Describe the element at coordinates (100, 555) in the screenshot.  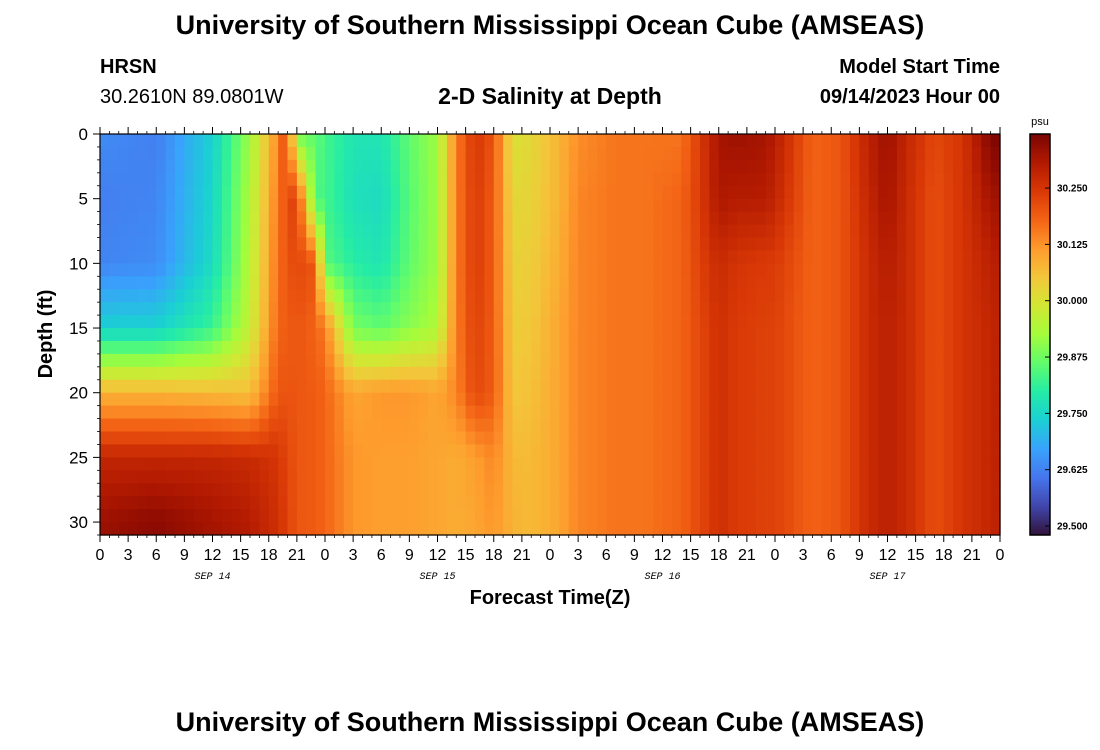
I see `x-tick-label: 0` at that location.